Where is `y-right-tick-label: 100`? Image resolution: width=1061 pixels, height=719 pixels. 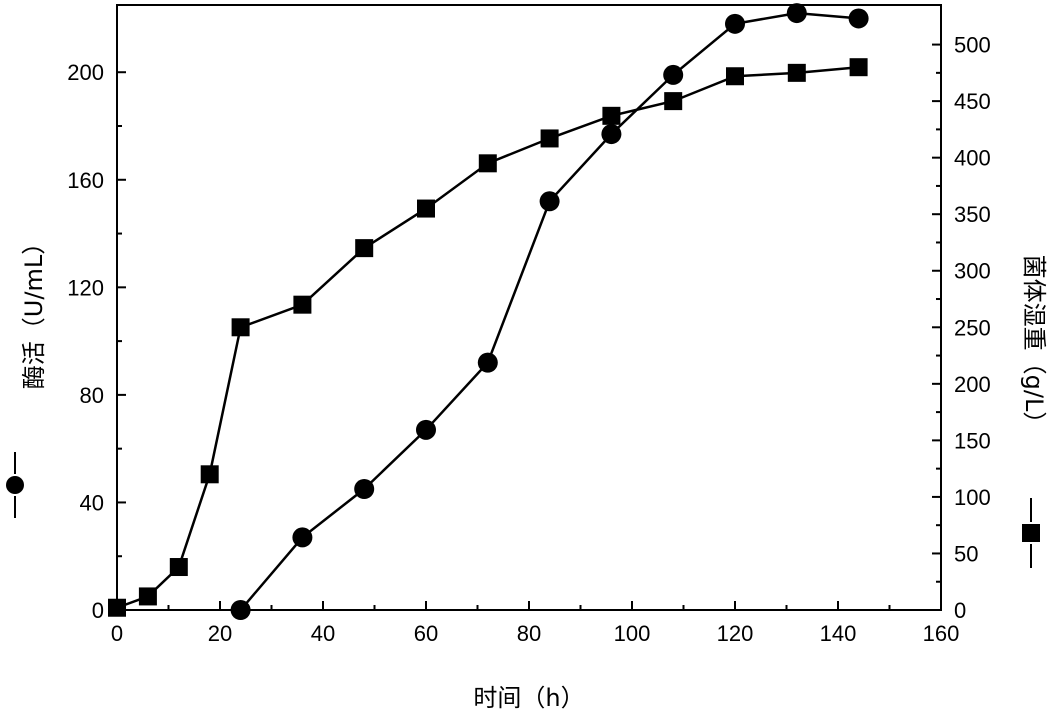 y-right-tick-label: 100 is located at coordinates (972, 497).